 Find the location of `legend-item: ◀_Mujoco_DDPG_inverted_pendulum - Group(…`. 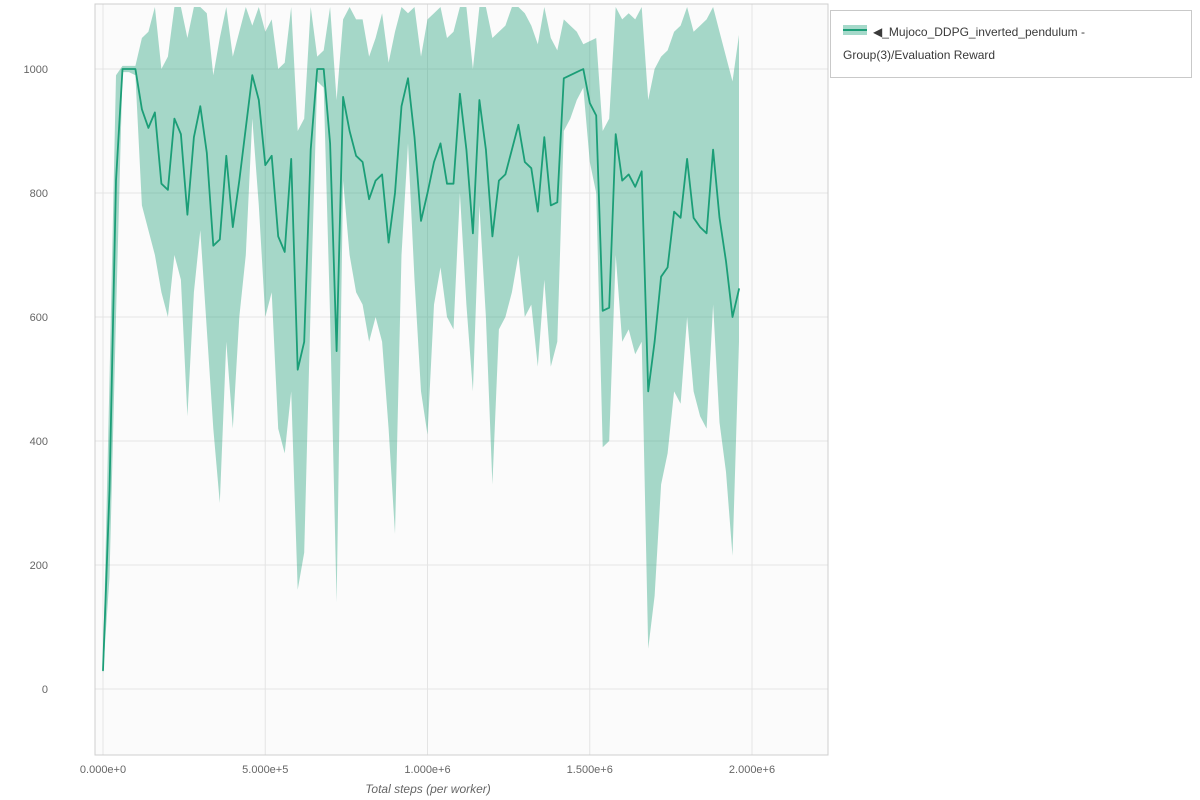

legend-item: ◀_Mujoco_DDPG_inverted_pendulum - Group(… is located at coordinates (1011, 44).